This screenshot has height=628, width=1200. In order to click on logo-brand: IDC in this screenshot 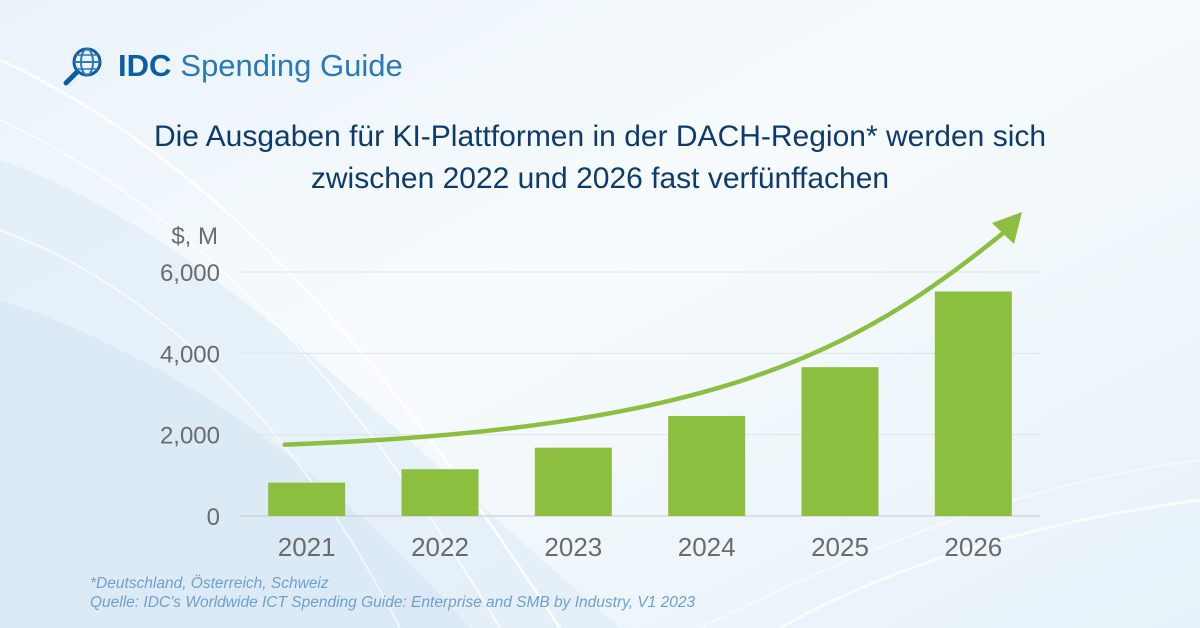, I will do `click(145, 65)`.